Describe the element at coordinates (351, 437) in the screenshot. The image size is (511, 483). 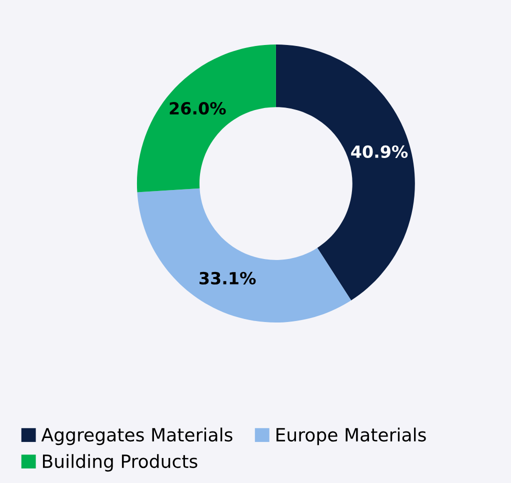
I see `legend-label: Europe Materials` at that location.